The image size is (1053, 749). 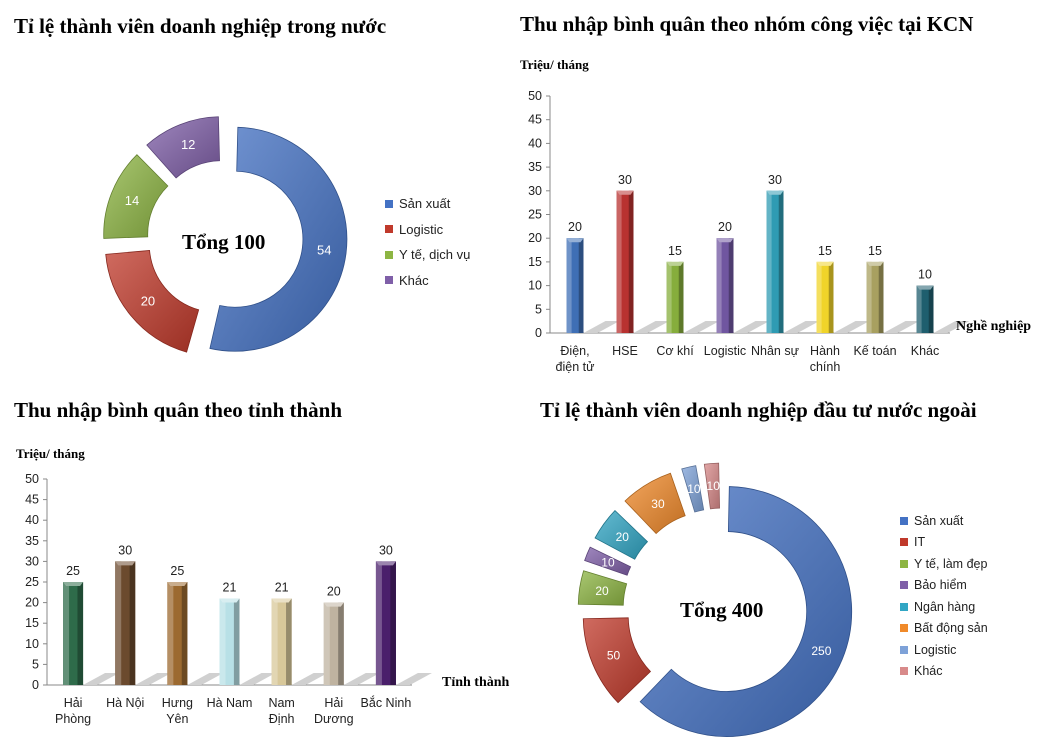 What do you see at coordinates (50, 453) in the screenshot?
I see `chart3-y-axis-title: Triệu/ tháng` at bounding box center [50, 453].